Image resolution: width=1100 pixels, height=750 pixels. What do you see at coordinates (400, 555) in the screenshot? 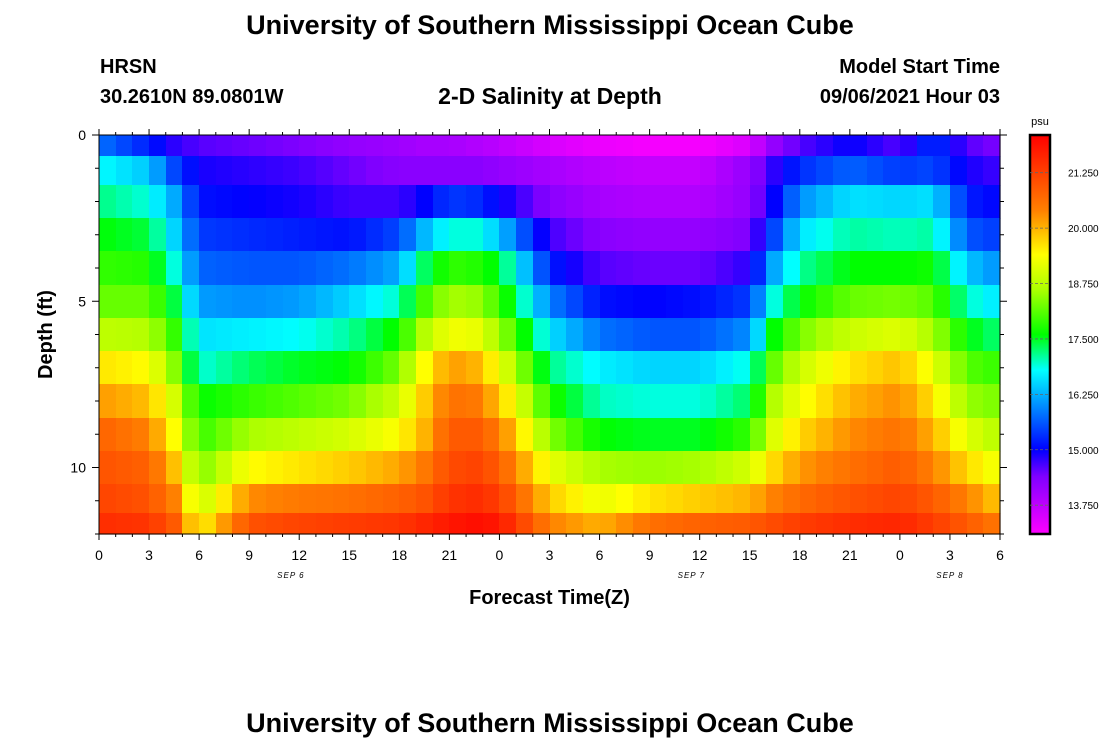
I see `x-tick-label: 18` at bounding box center [400, 555].